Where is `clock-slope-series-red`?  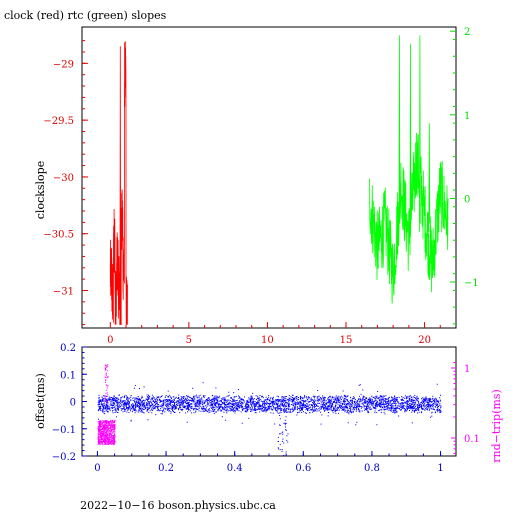 clock-slope-series-red is located at coordinates (118, 183).